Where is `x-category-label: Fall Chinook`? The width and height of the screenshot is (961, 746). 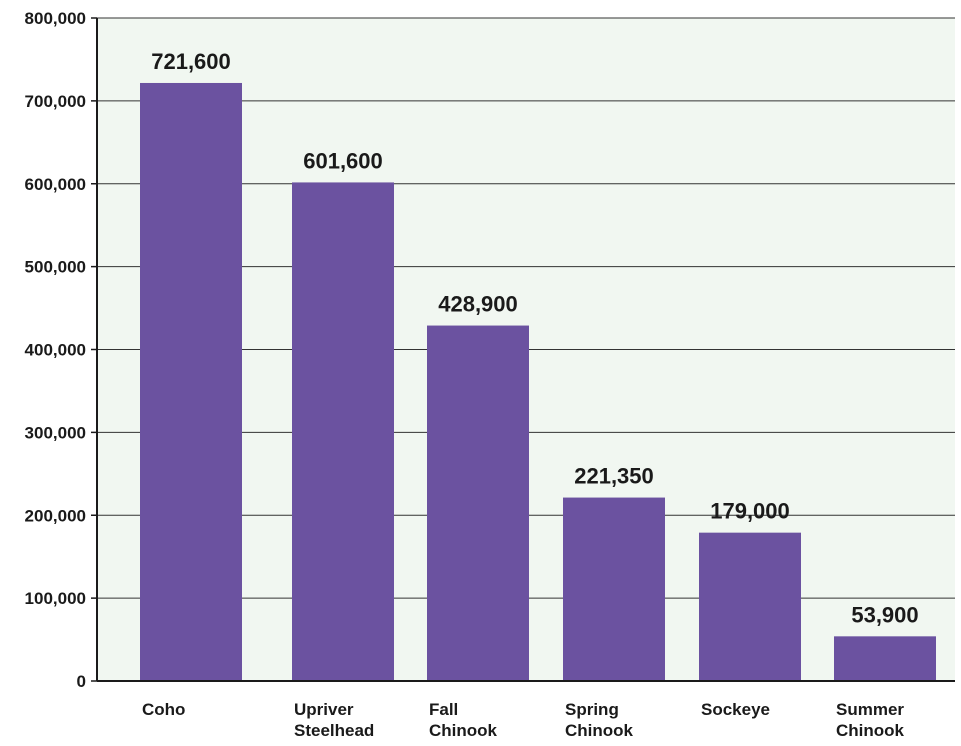
x-category-label: Fall Chinook is located at coordinates (463, 720).